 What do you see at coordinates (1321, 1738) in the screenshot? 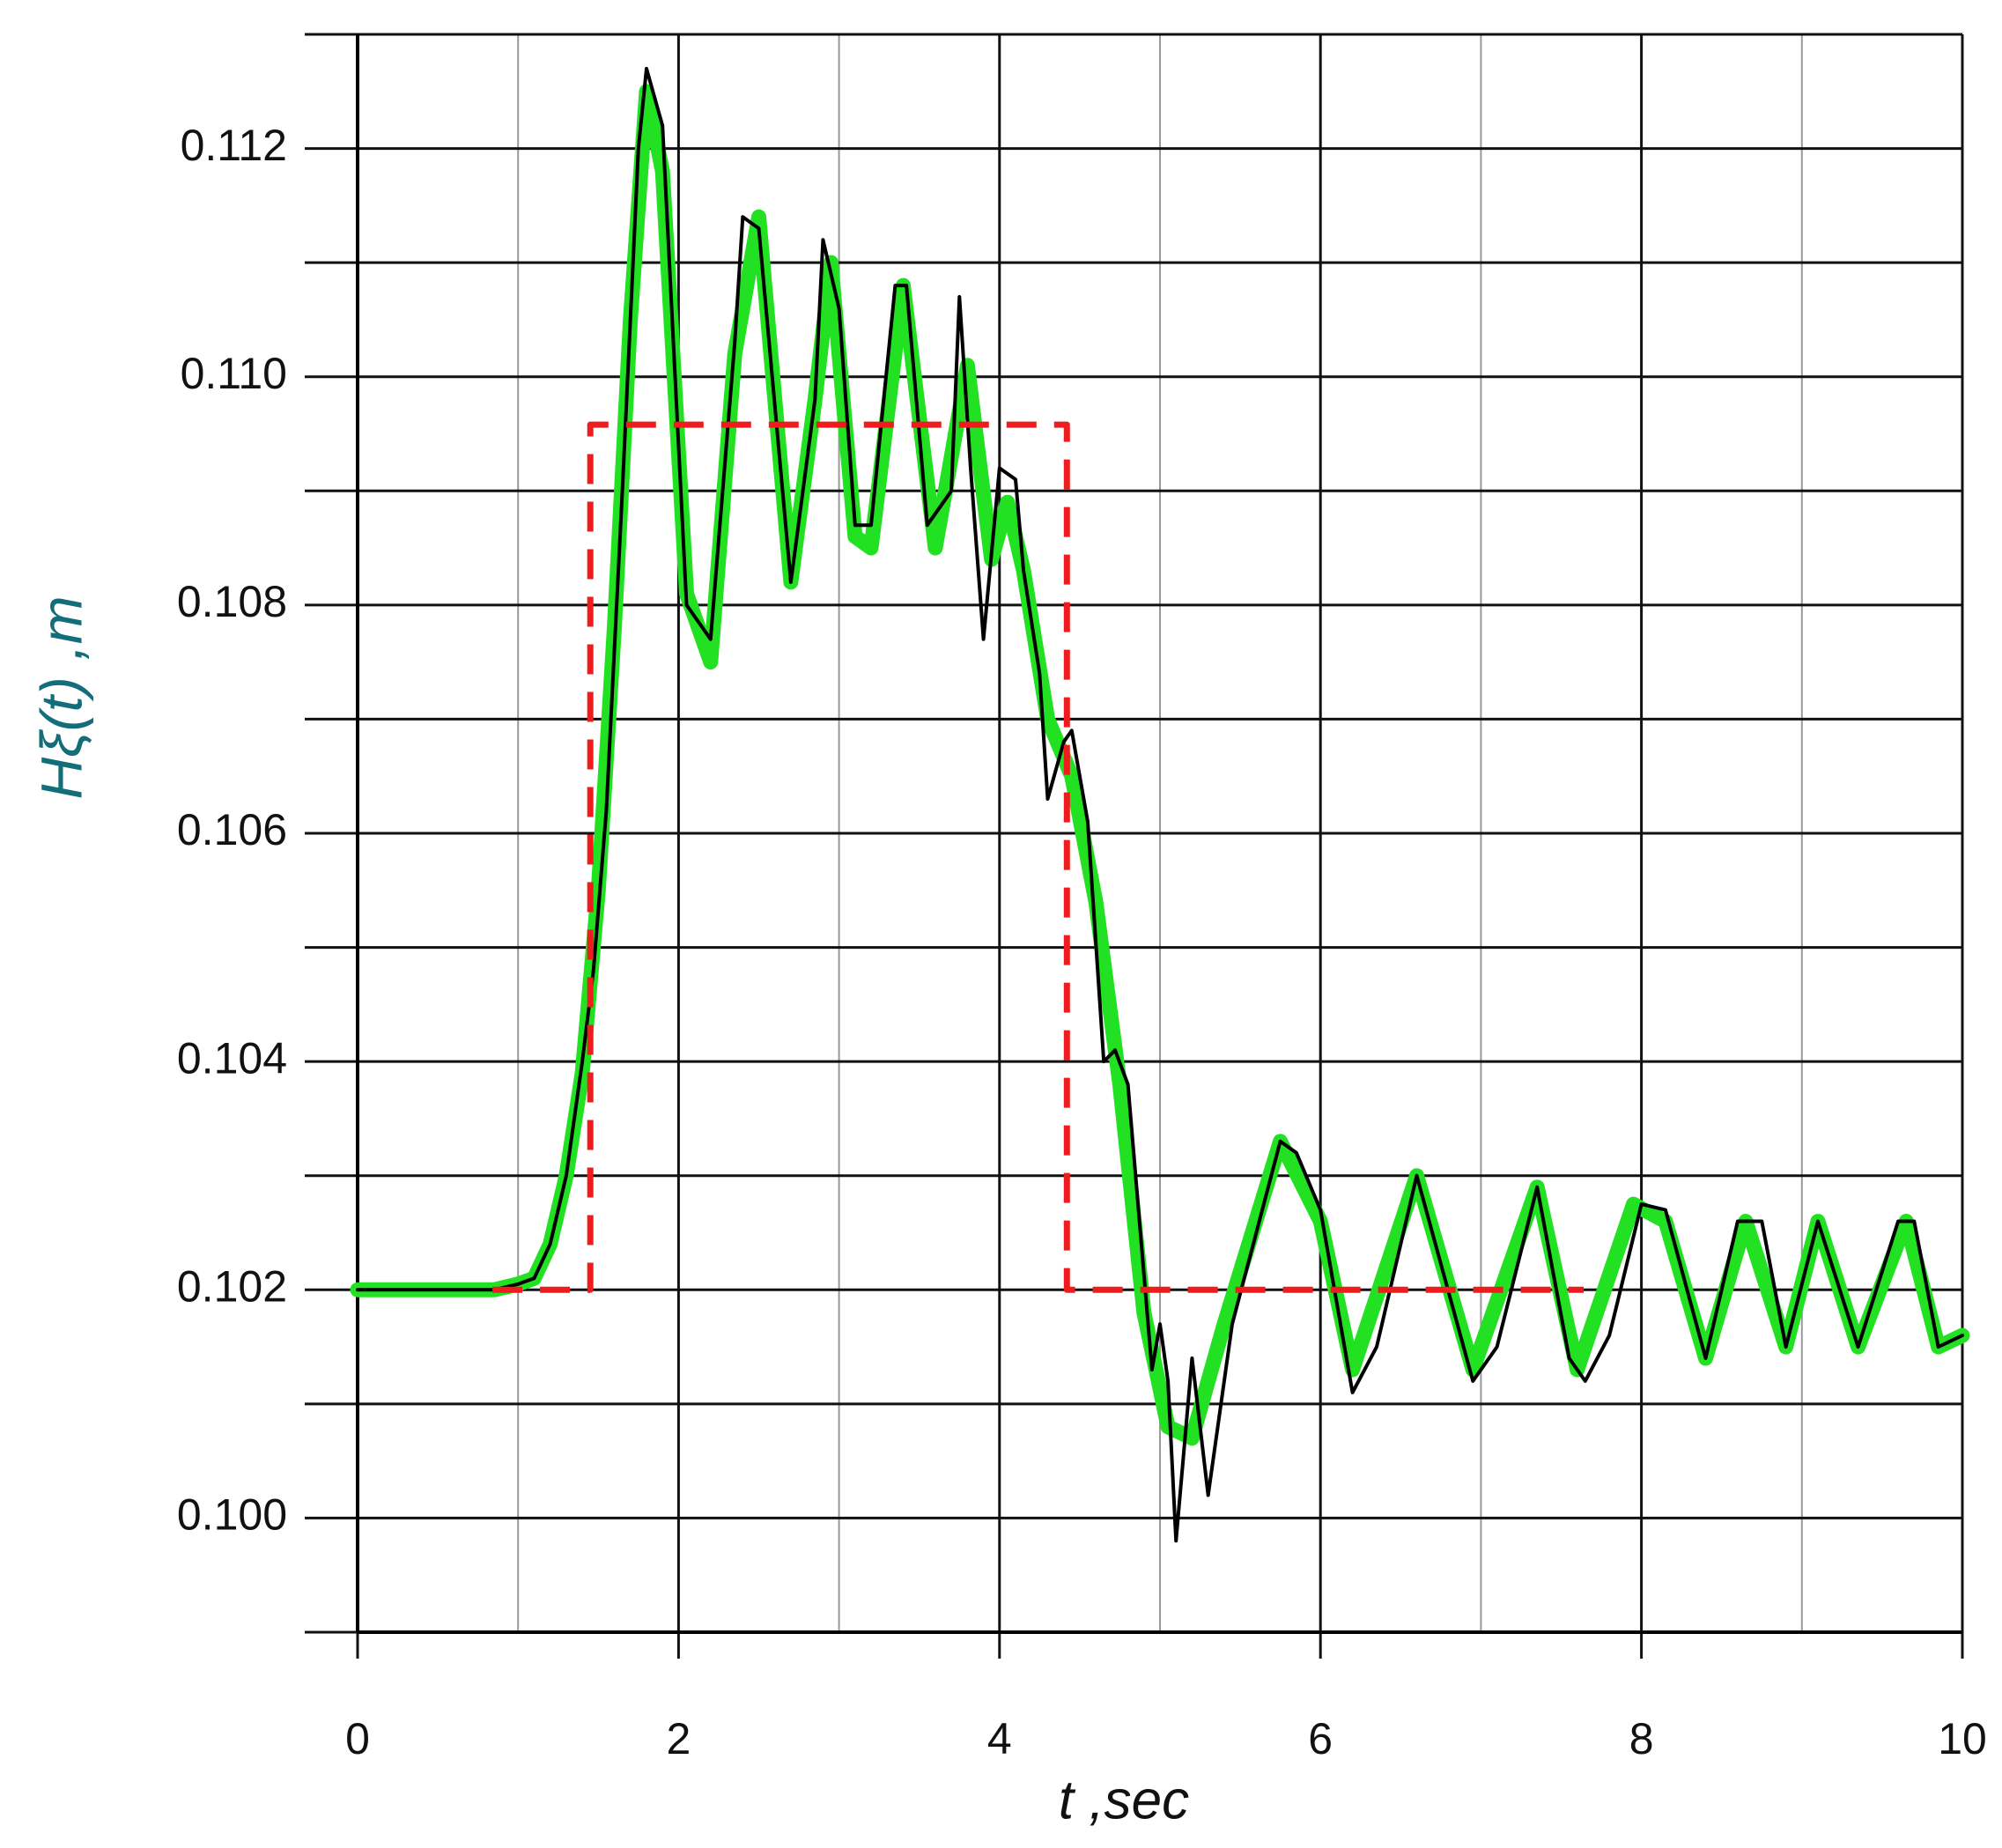
I see `x-tick-label: 6` at bounding box center [1321, 1738].